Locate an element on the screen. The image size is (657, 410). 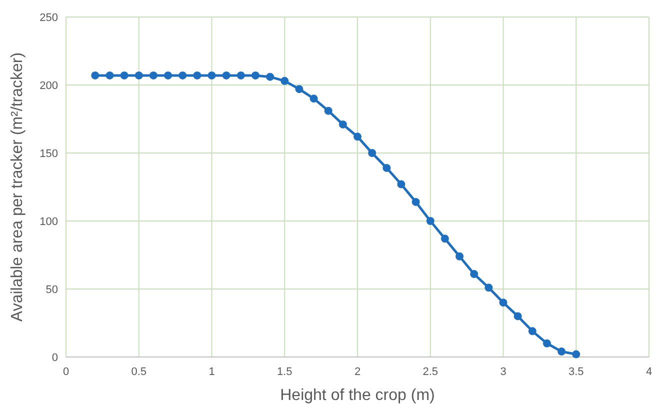
x-tick-label: 0 is located at coordinates (66, 372).